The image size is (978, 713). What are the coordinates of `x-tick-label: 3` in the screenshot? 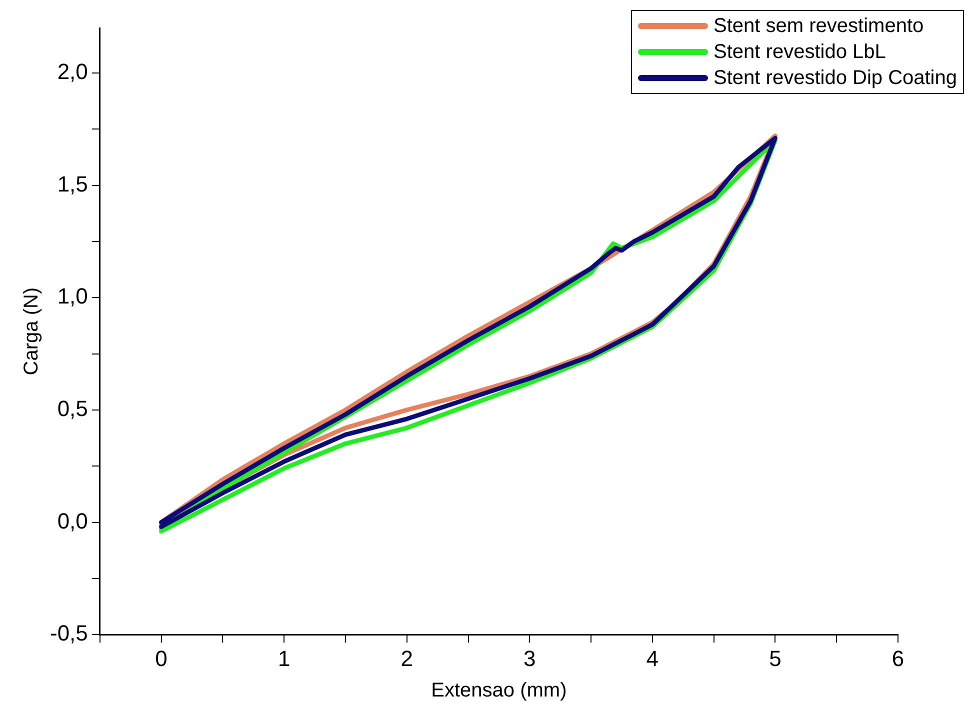 It's located at (530, 658).